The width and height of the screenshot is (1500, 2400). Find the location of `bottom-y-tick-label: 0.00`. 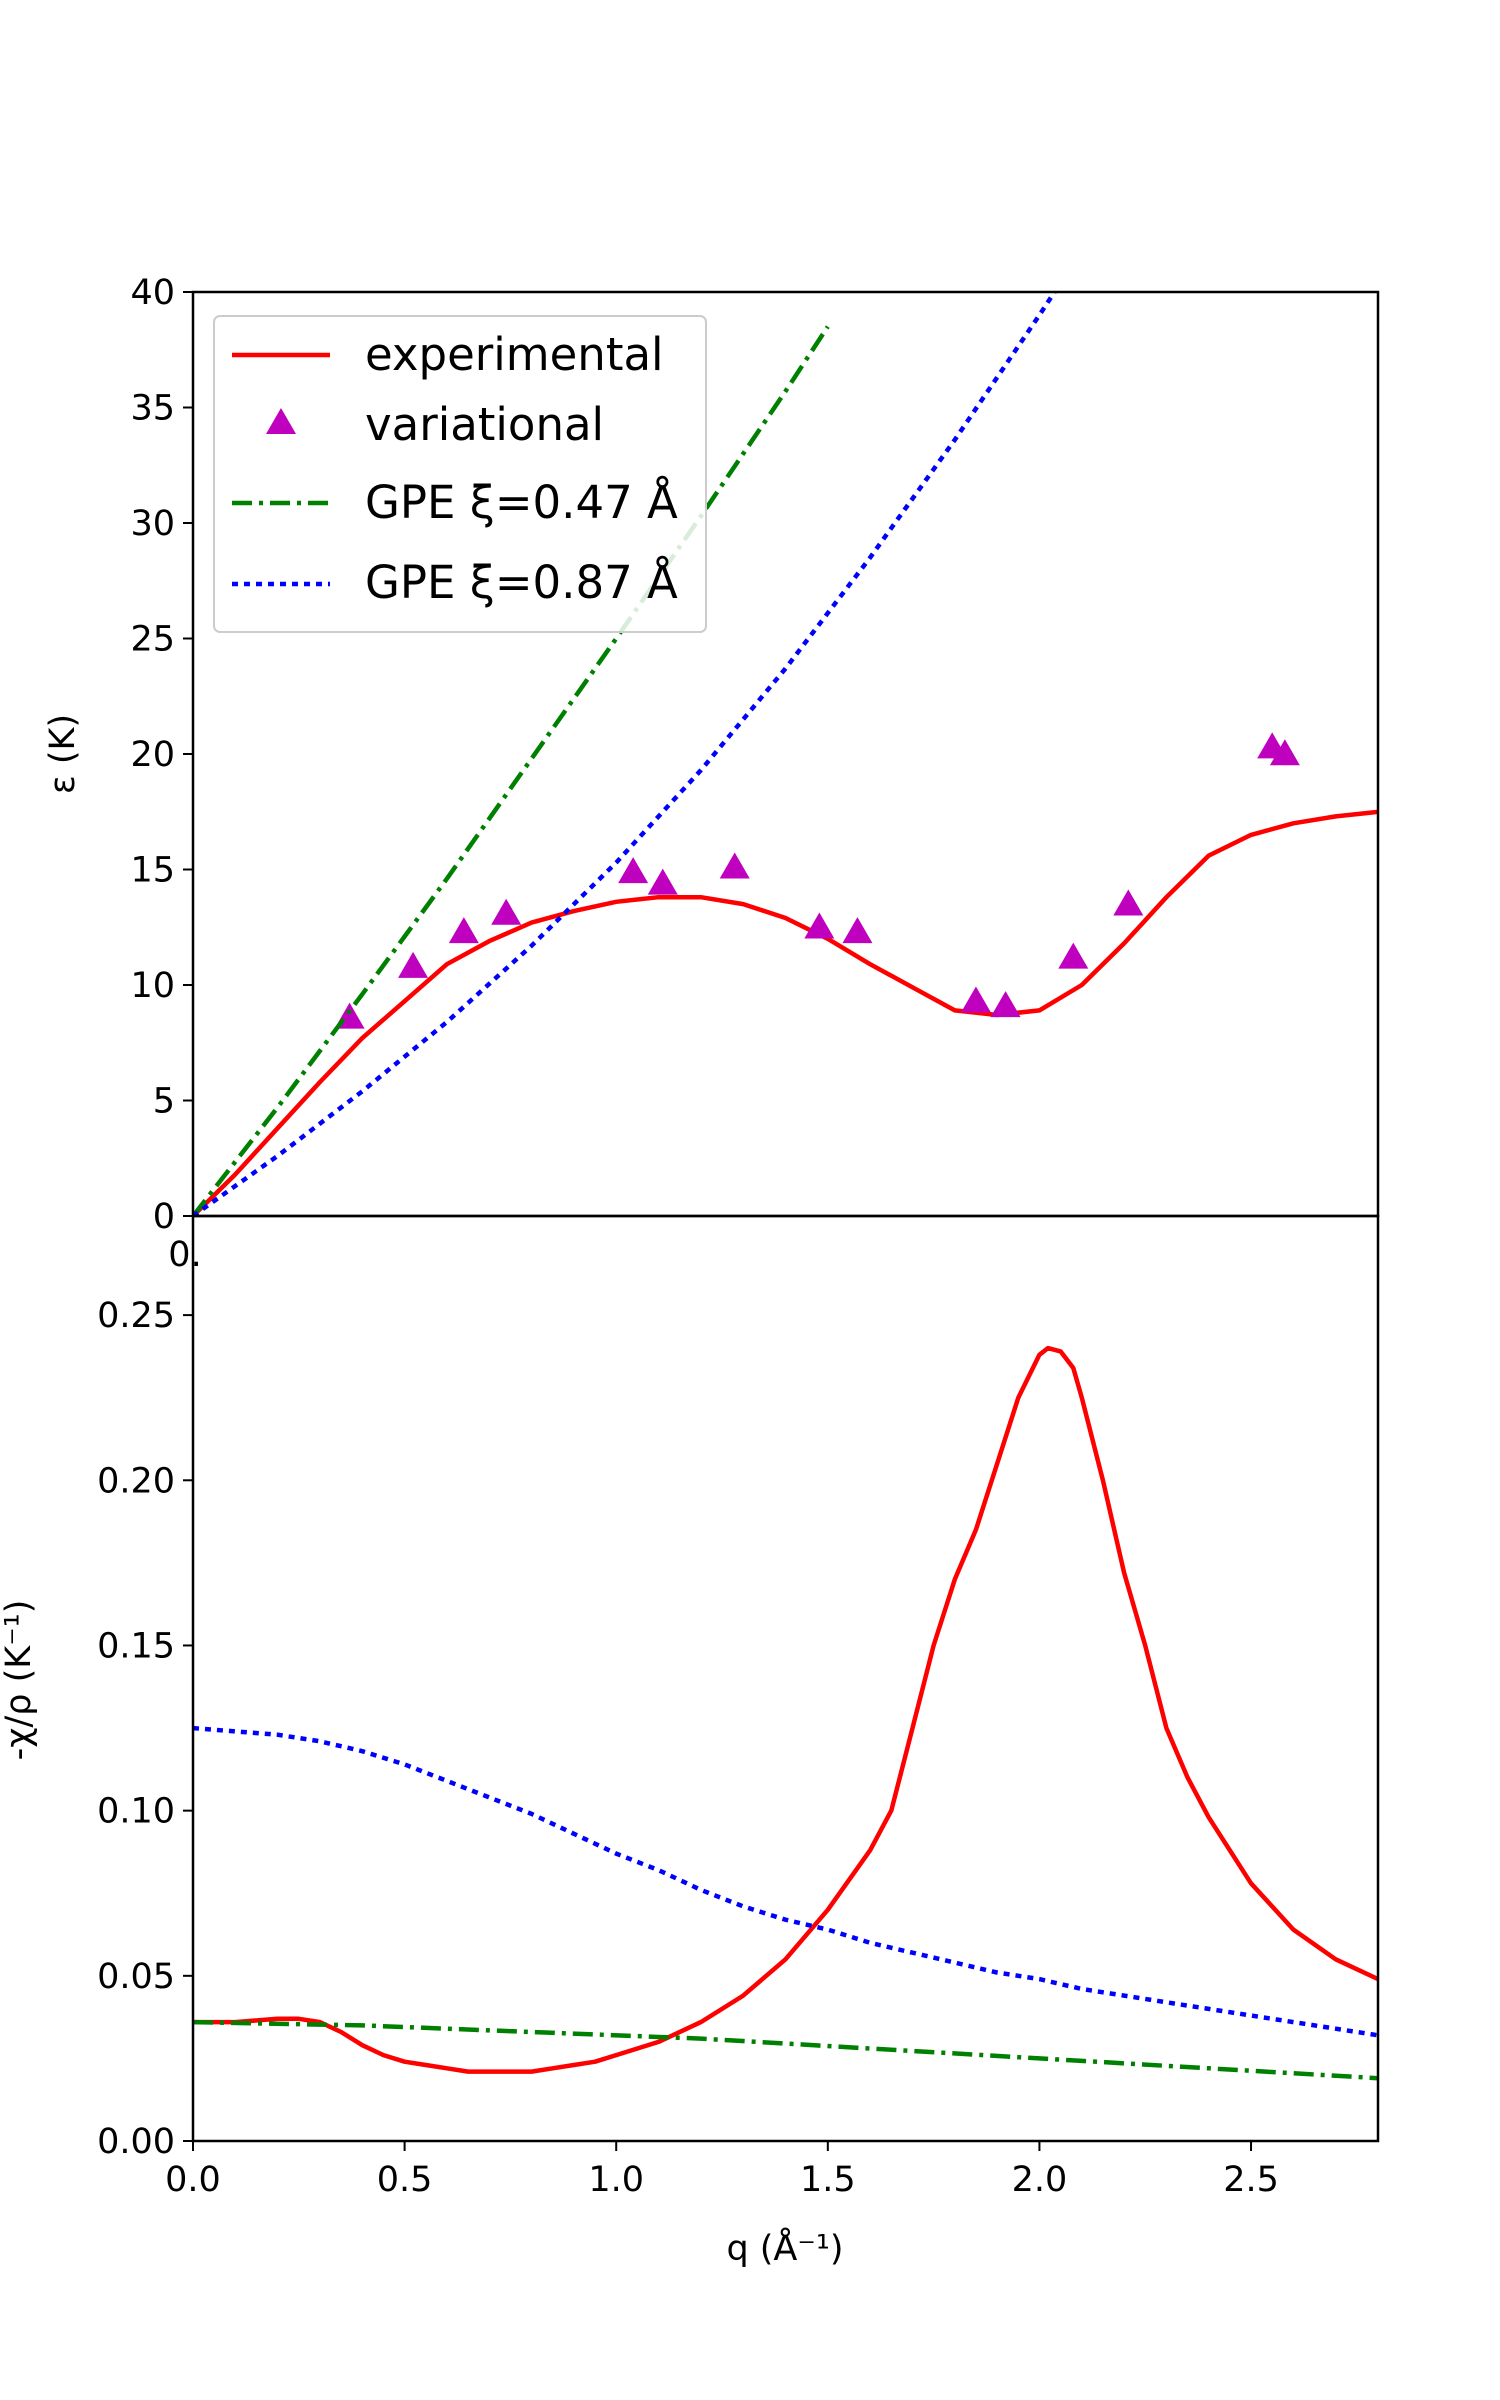

bottom-y-tick-label: 0.00 is located at coordinates (136, 2142).